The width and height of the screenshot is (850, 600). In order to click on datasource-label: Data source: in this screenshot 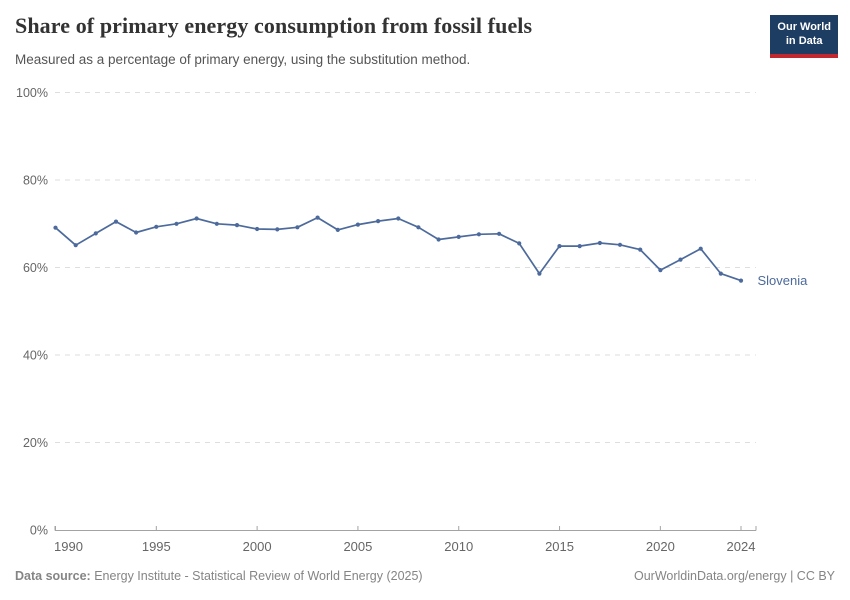, I will do `click(53, 576)`.